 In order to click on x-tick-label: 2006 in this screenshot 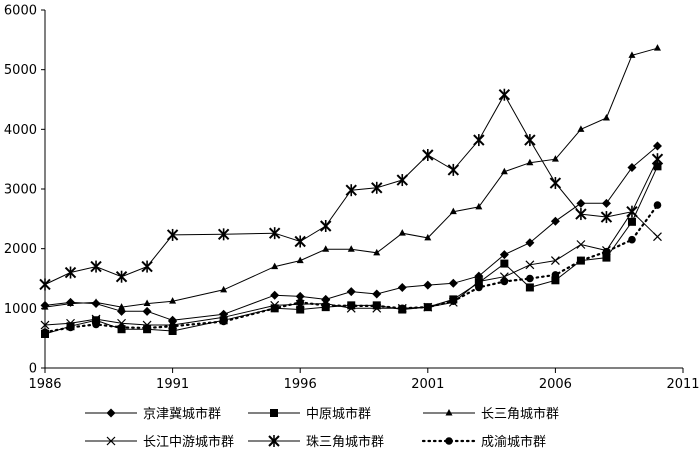, I will do `click(555, 384)`.